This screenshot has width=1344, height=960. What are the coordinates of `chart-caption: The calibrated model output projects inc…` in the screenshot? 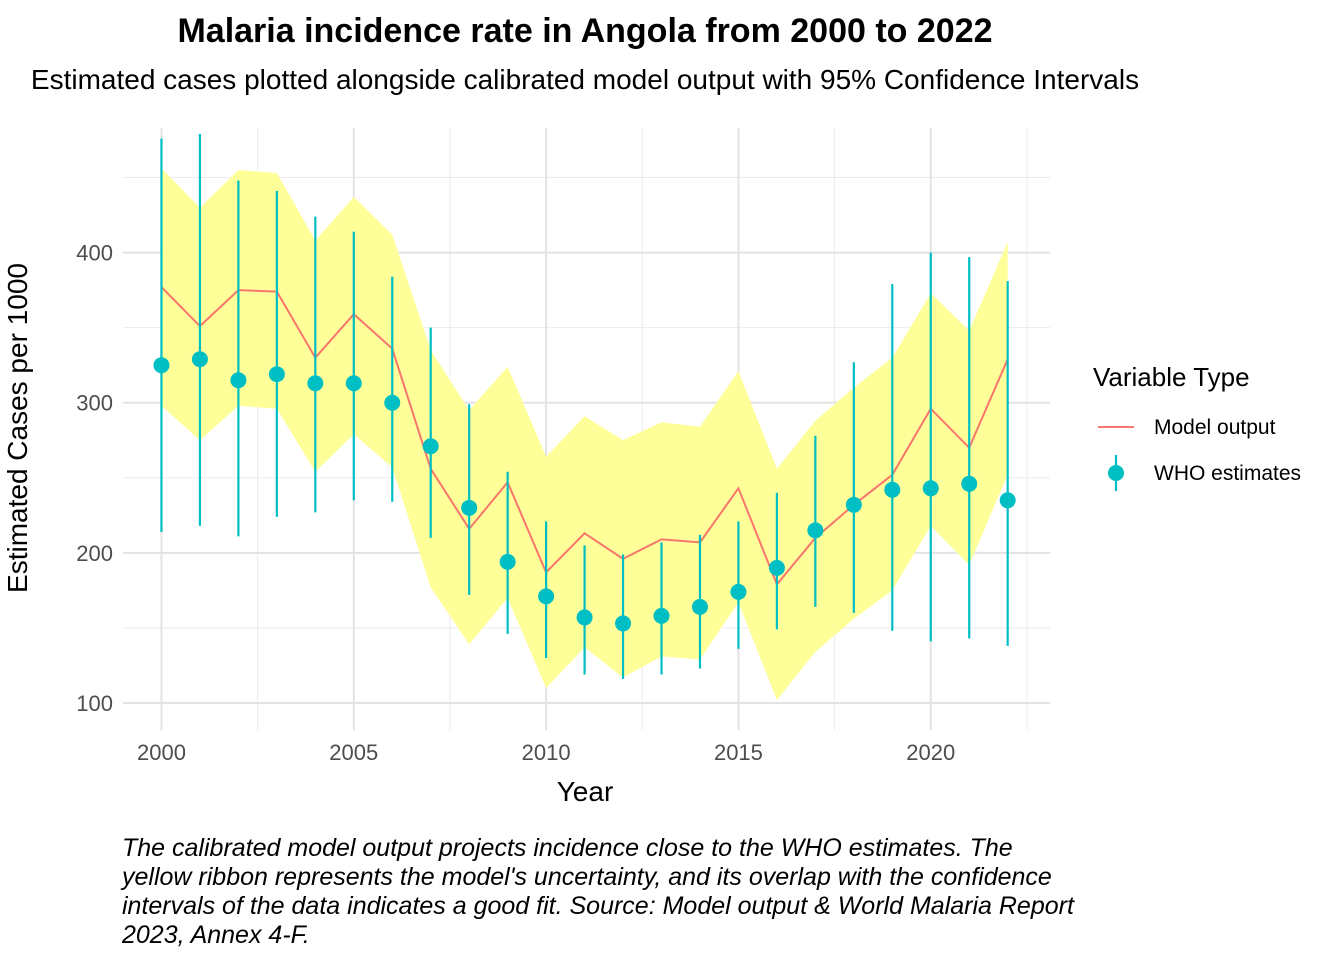 It's located at (598, 891).